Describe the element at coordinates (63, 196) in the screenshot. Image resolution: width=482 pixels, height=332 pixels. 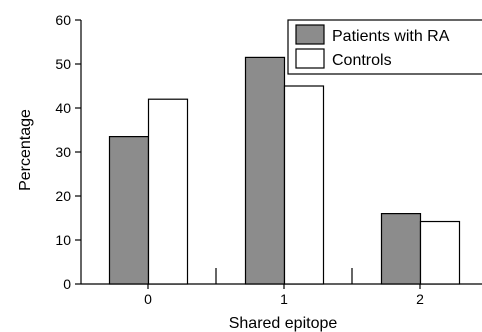
I see `y-tick-label: 20` at that location.